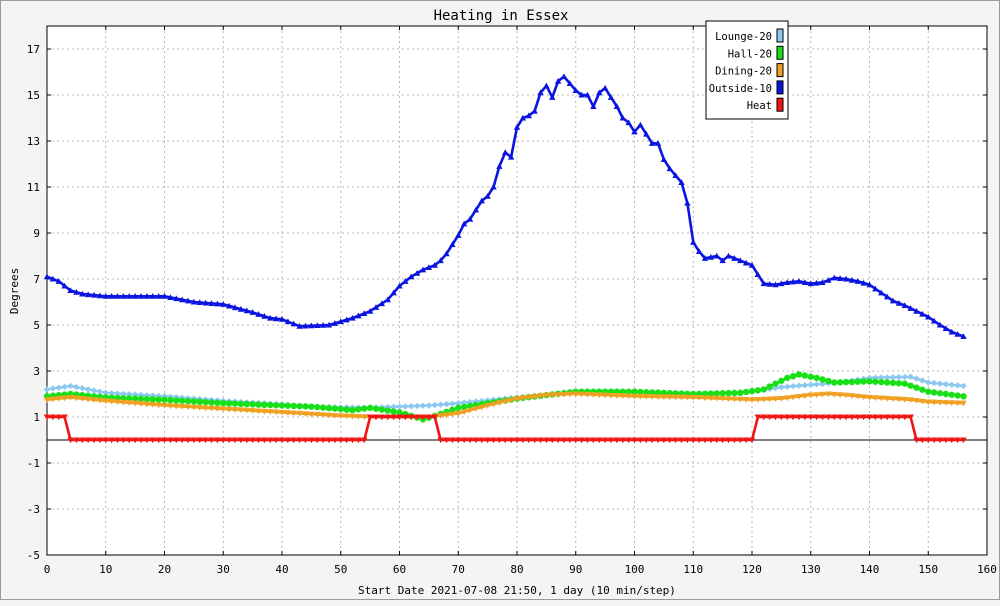 The height and width of the screenshot is (606, 1000). I want to click on legend-label: Dining-20, so click(743, 72).